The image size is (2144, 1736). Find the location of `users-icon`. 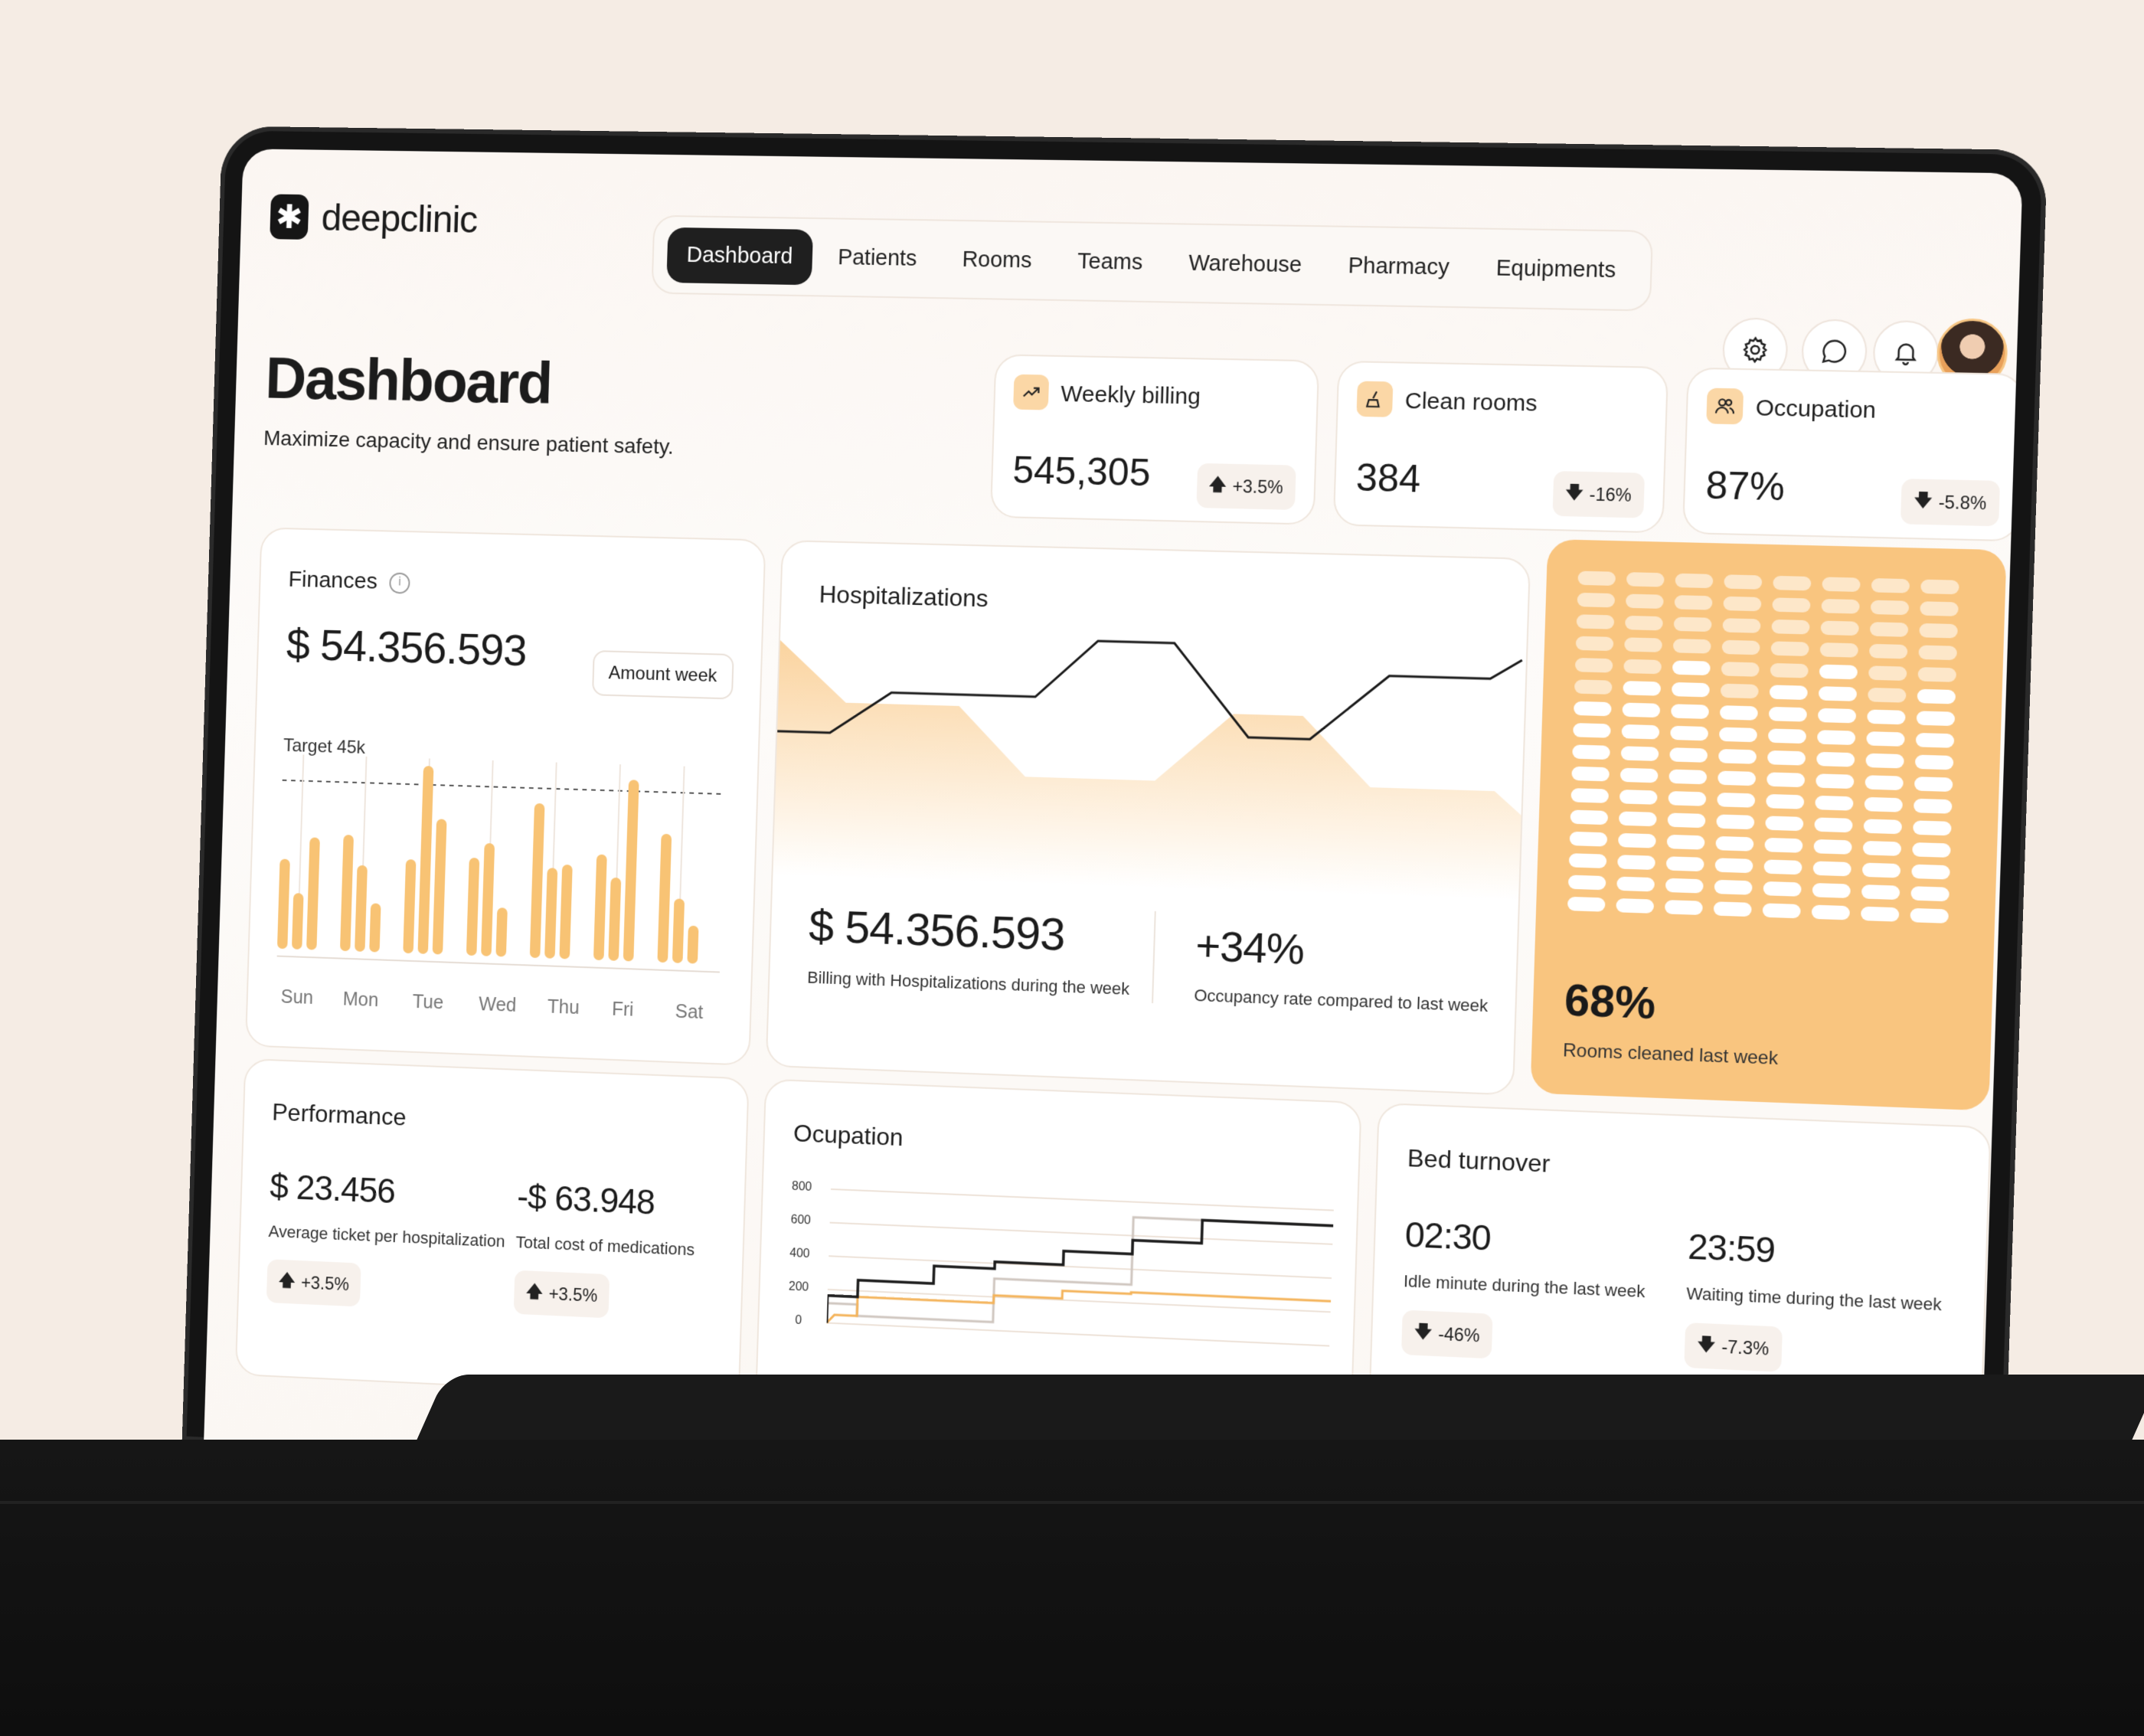

users-icon is located at coordinates (1725, 406).